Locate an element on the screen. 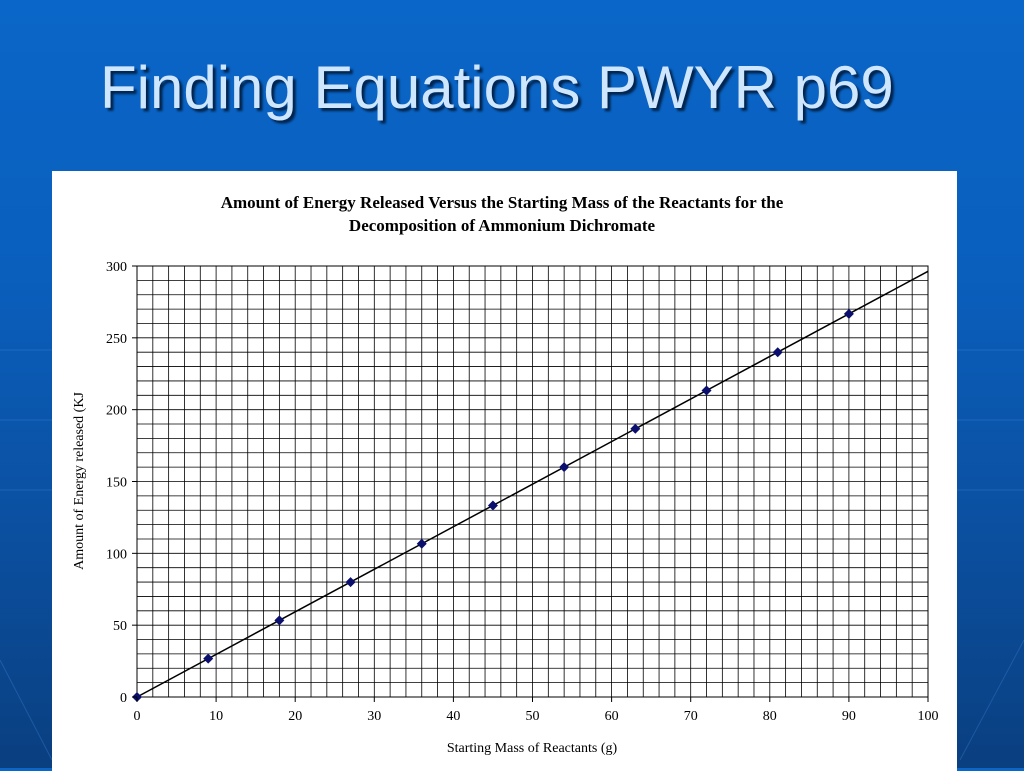 The height and width of the screenshot is (771, 1024). y-tick-label: 250 is located at coordinates (116, 339).